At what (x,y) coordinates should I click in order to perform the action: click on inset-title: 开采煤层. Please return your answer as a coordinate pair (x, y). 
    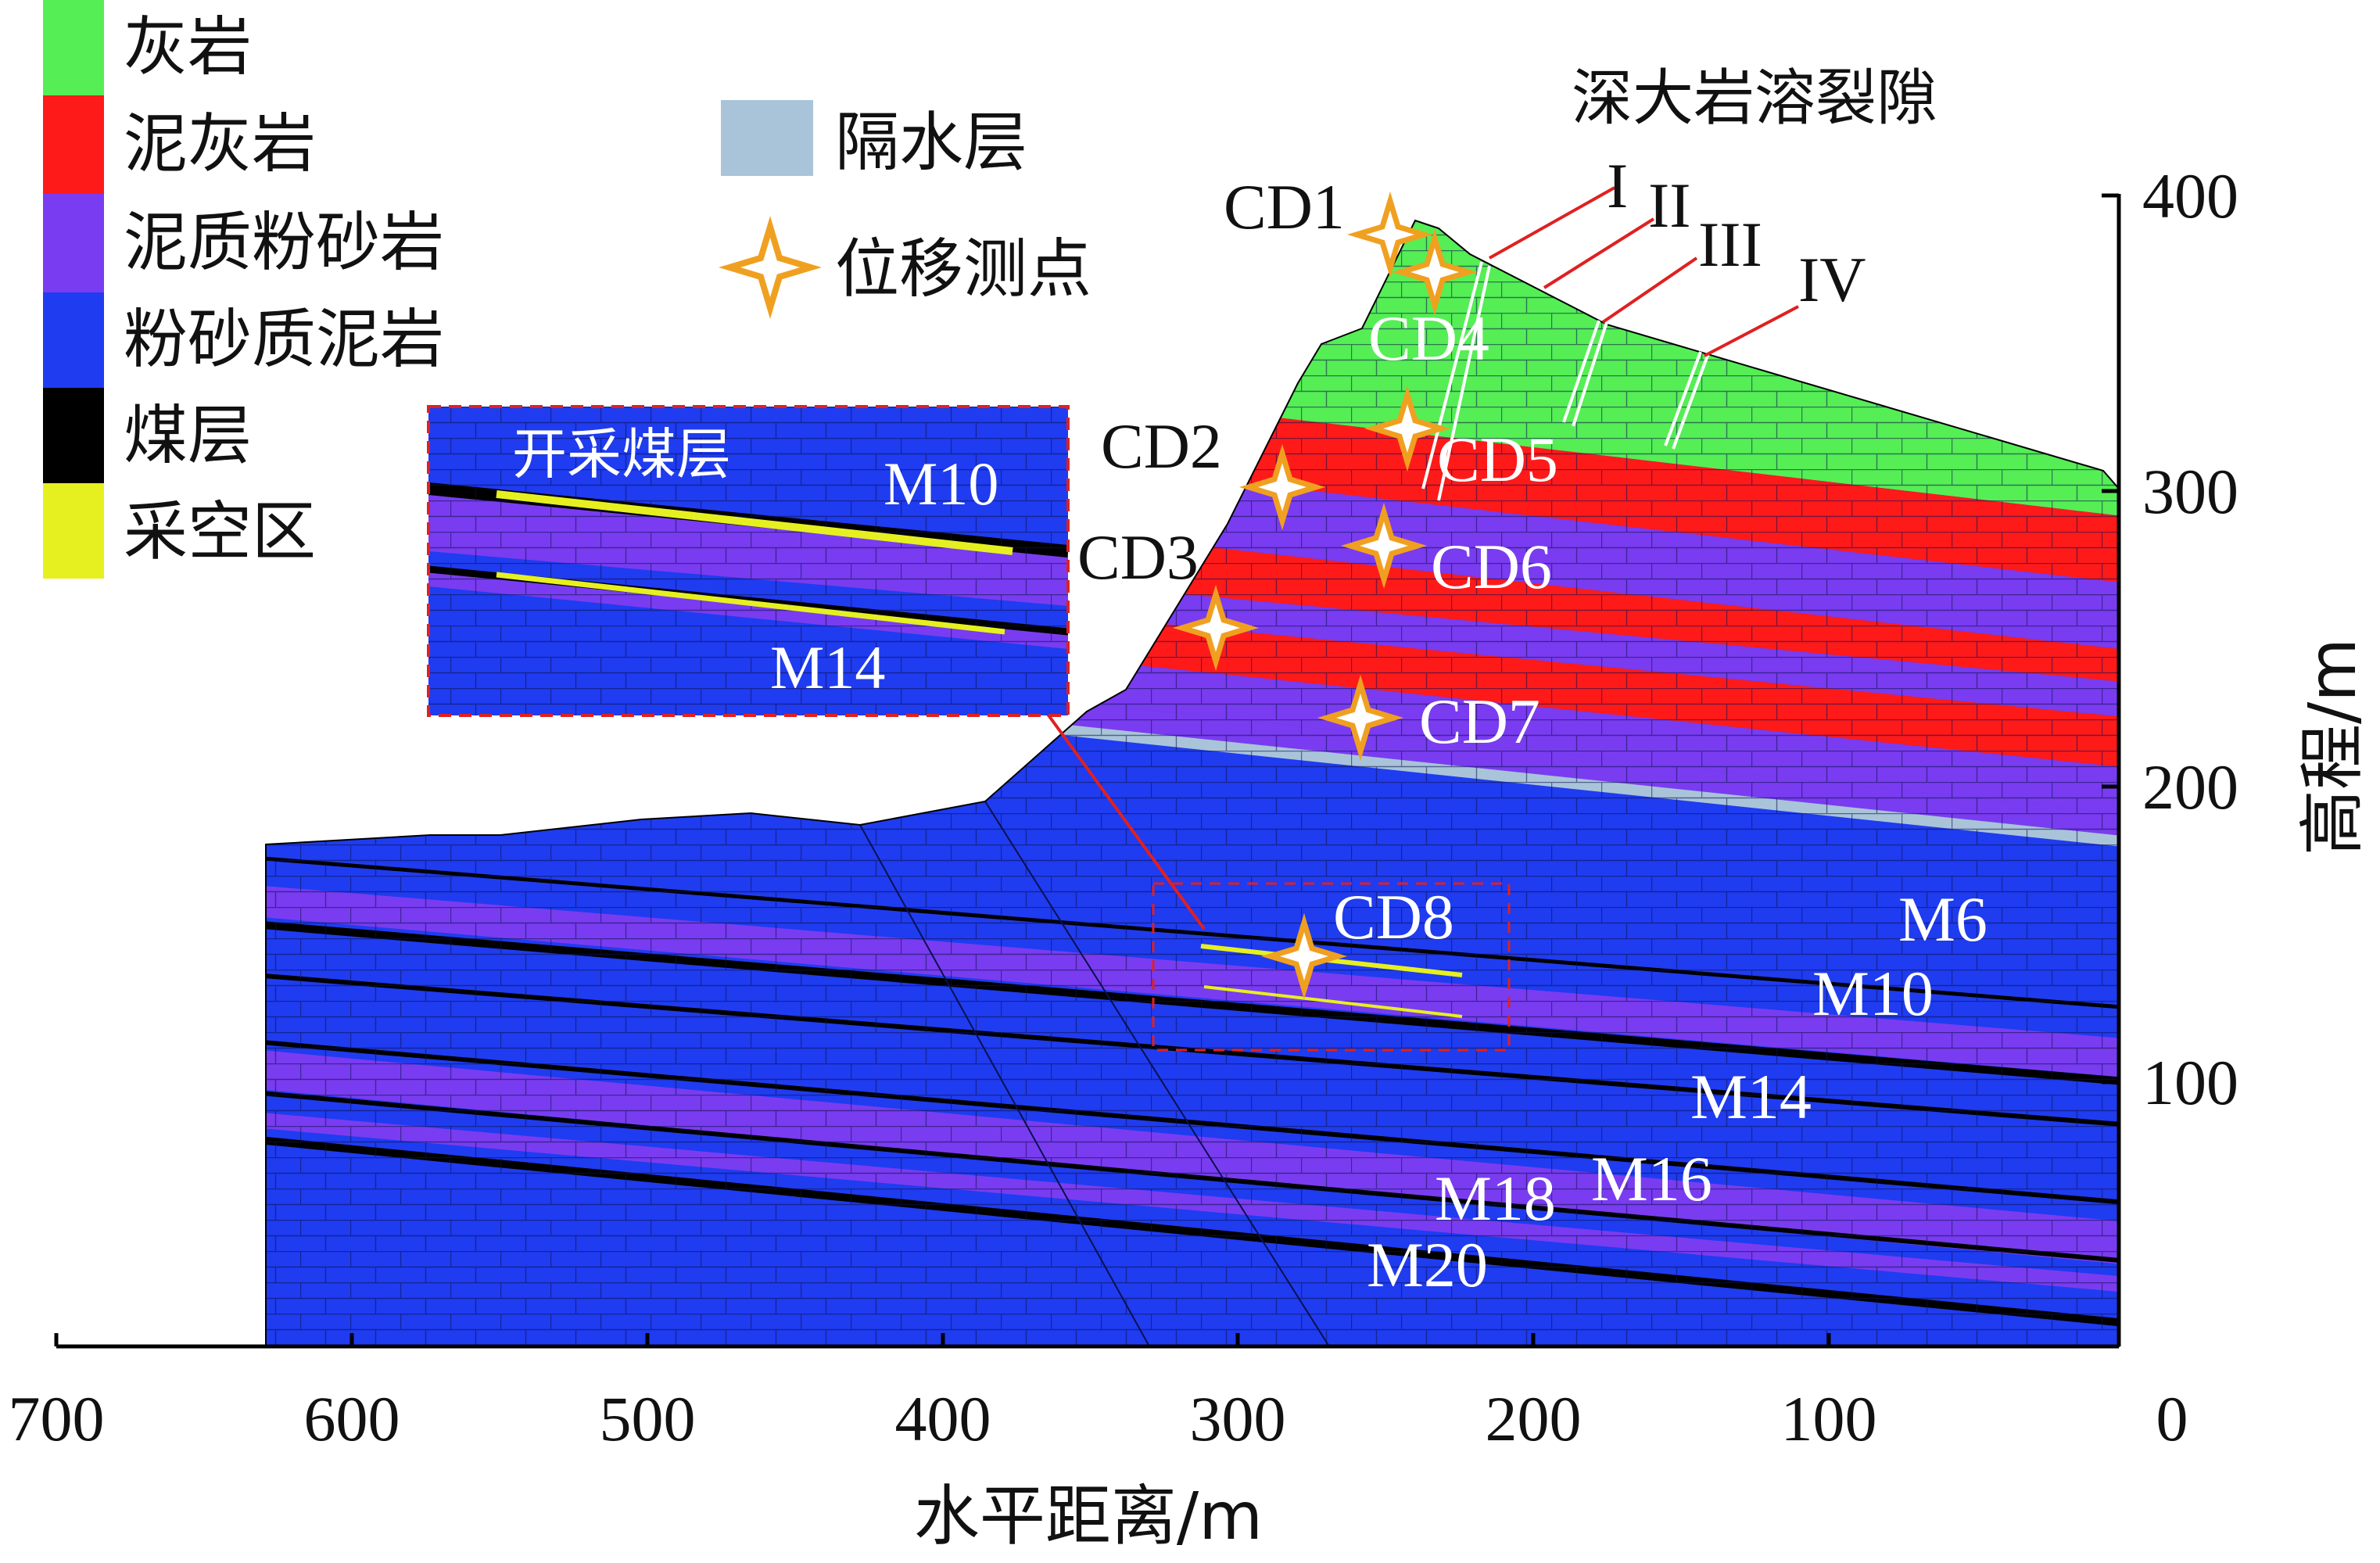
    Looking at the image, I should click on (621, 454).